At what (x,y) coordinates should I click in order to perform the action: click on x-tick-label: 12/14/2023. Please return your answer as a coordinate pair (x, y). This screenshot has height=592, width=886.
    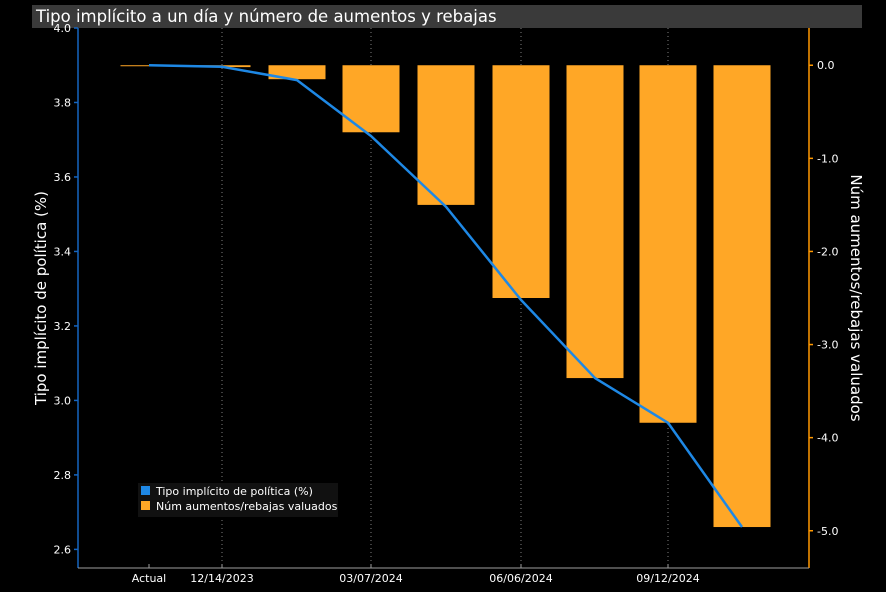
    Looking at the image, I should click on (221, 578).